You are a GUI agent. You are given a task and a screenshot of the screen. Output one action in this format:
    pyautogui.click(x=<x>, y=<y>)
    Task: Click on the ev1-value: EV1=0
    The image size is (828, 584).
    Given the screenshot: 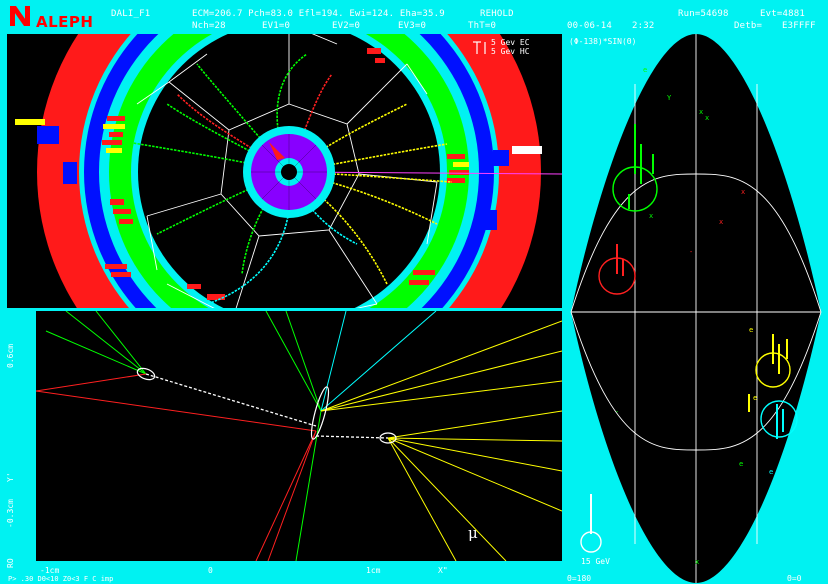 What is the action you would take?
    pyautogui.click(x=276, y=26)
    